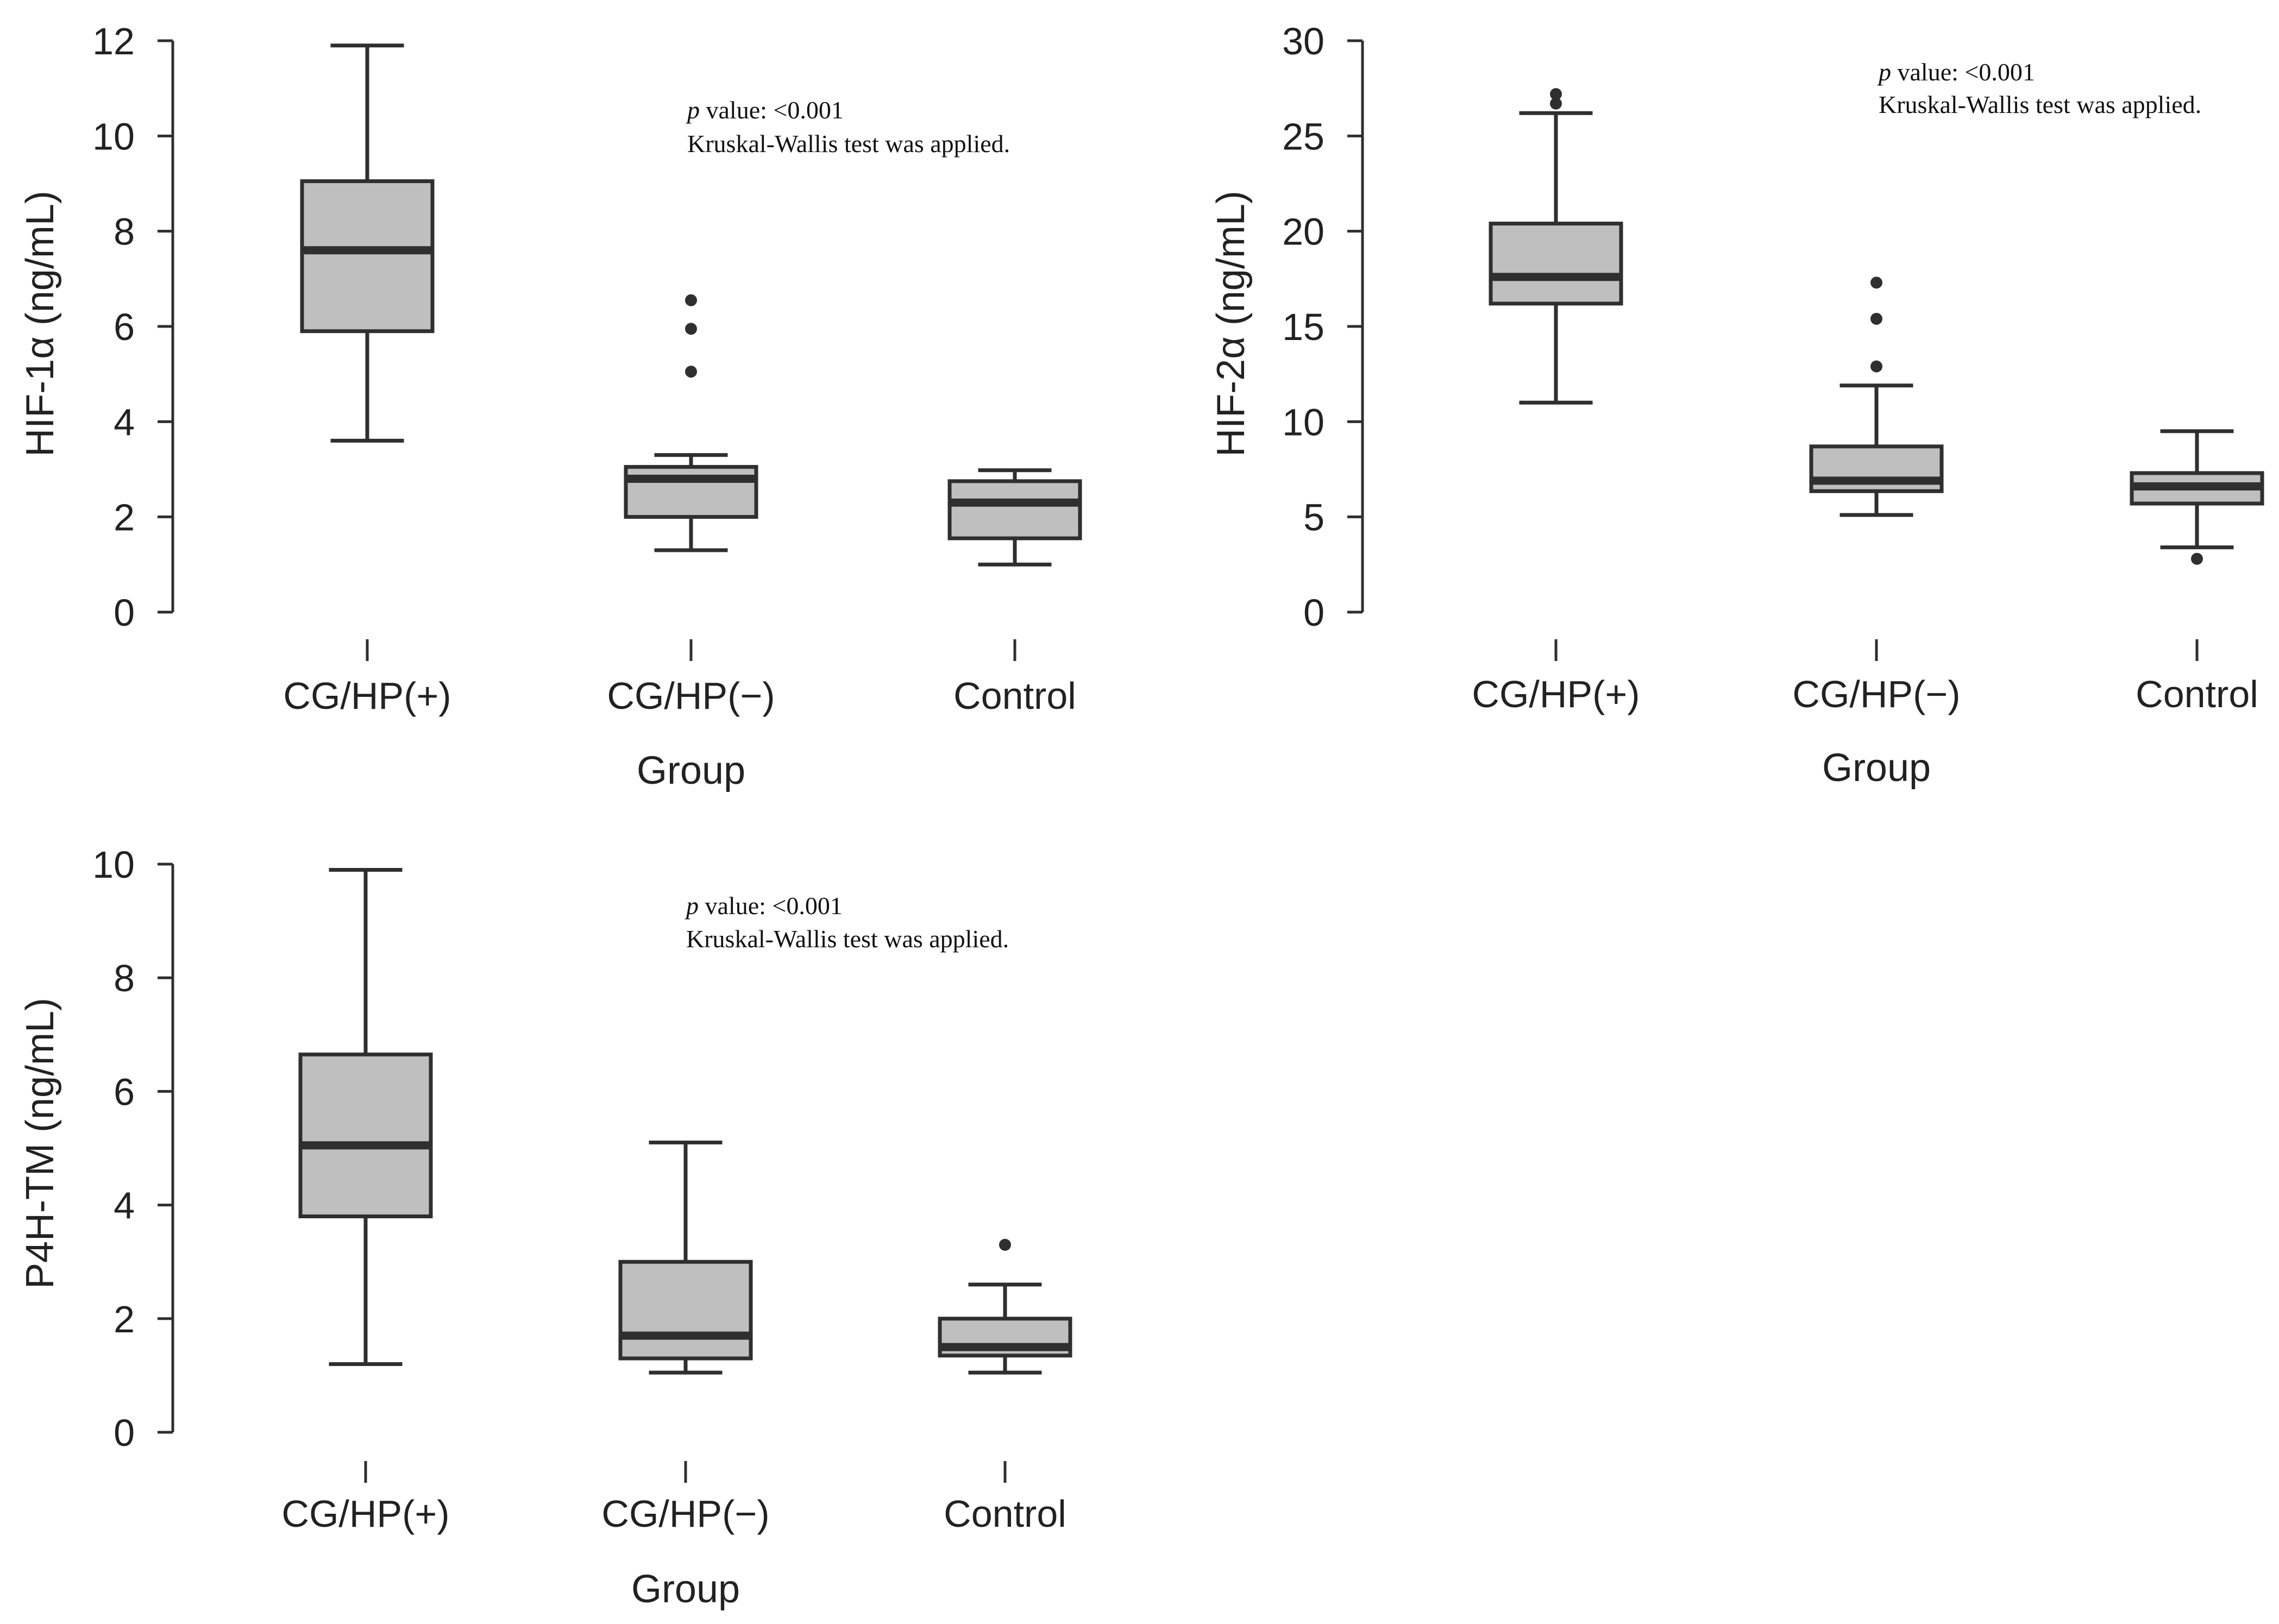 The height and width of the screenshot is (1624, 2279). What do you see at coordinates (40, 324) in the screenshot?
I see `y-axis-title: HIF-1α (ng/mL)` at bounding box center [40, 324].